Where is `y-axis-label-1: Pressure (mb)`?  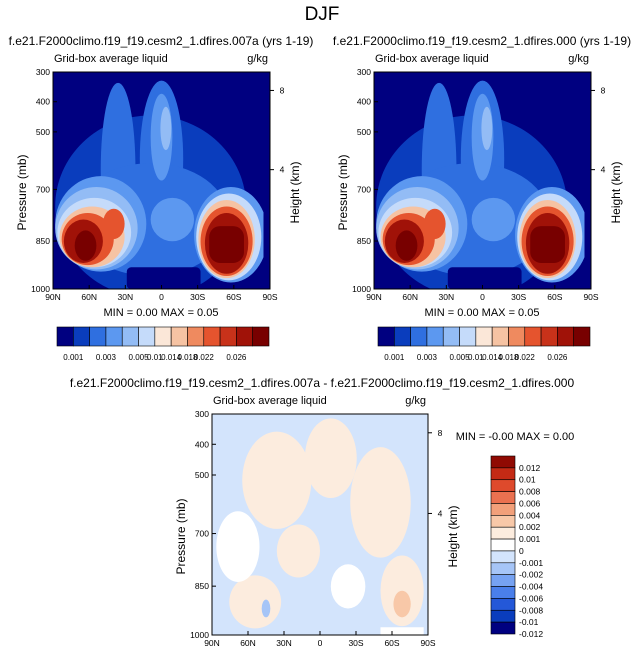
y-axis-label-1: Pressure (mb) is located at coordinates (343, 192).